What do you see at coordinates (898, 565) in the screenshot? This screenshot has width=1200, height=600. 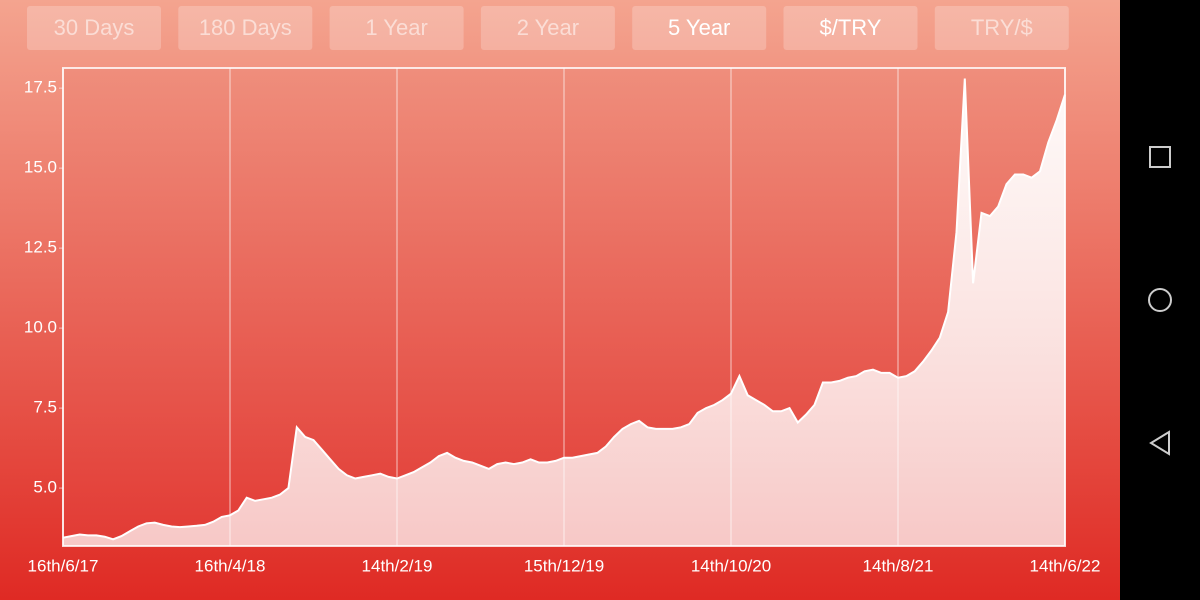 I see `x-tick-label: 14th/8/21` at bounding box center [898, 565].